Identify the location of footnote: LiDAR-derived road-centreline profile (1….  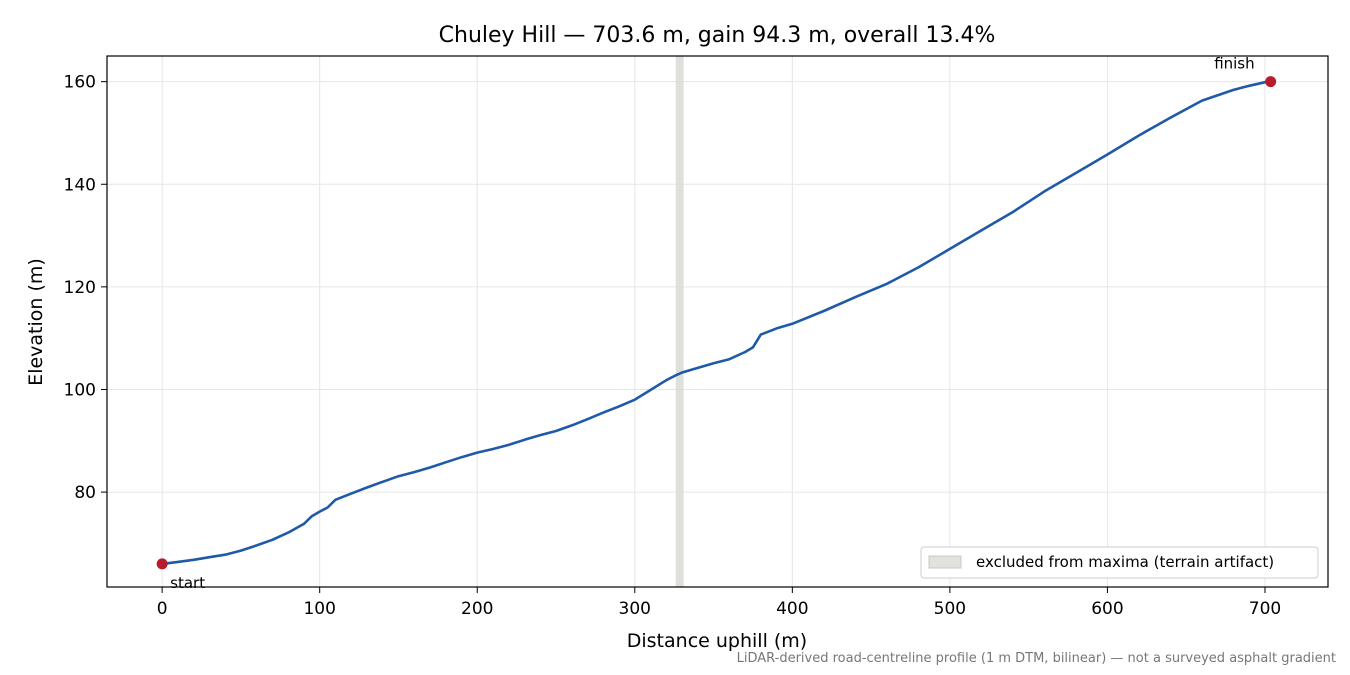
(1036, 658).